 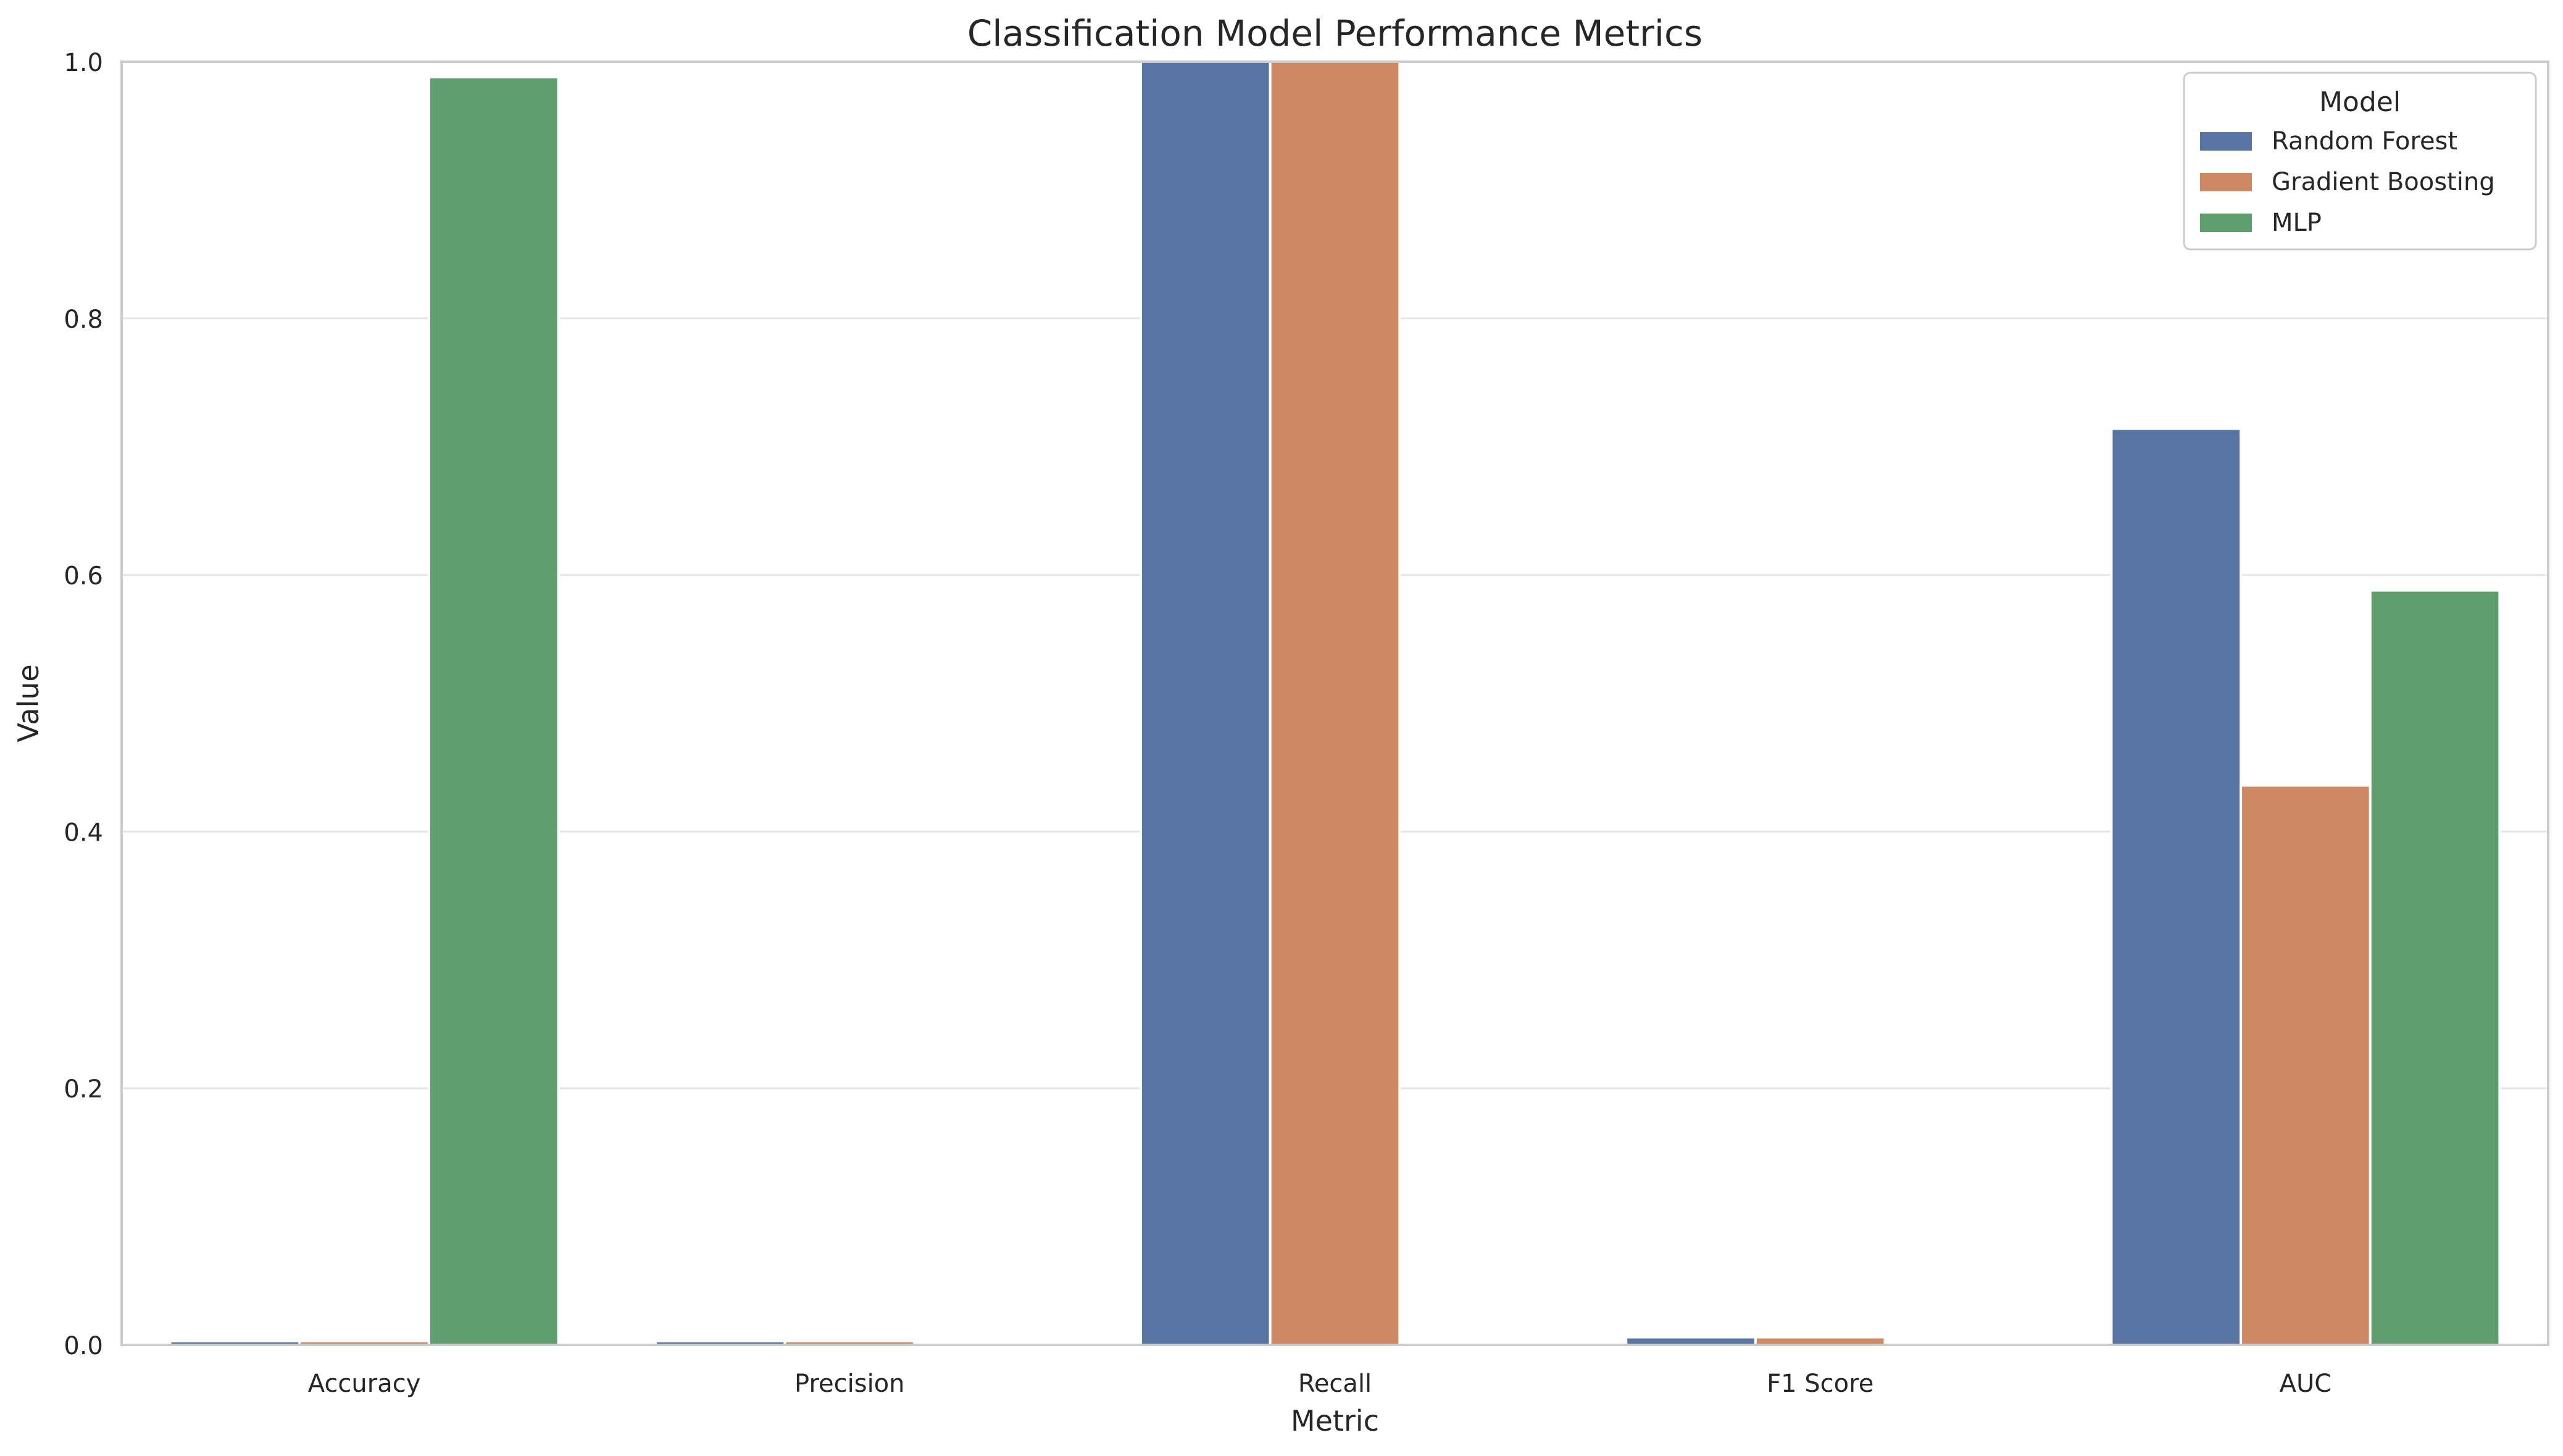 What do you see at coordinates (84, 704) in the screenshot?
I see `y-axis-ticks: 0.0 0.2 0.4 0.6 0.8 1.0` at bounding box center [84, 704].